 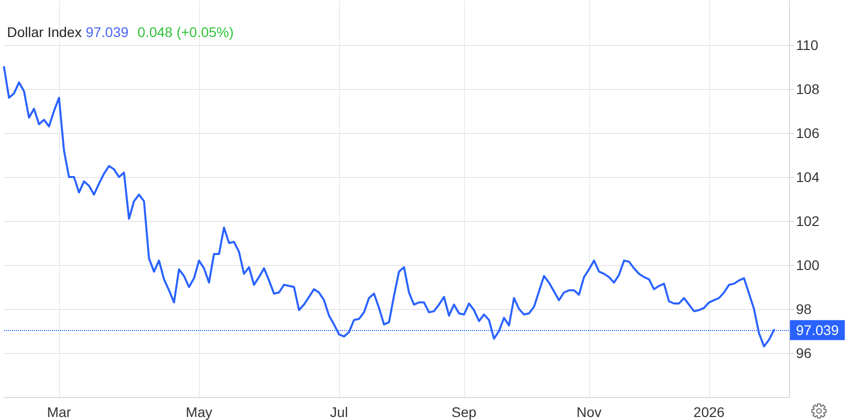 I want to click on annotation: 0.048 (+0.05%), so click(x=186, y=32).